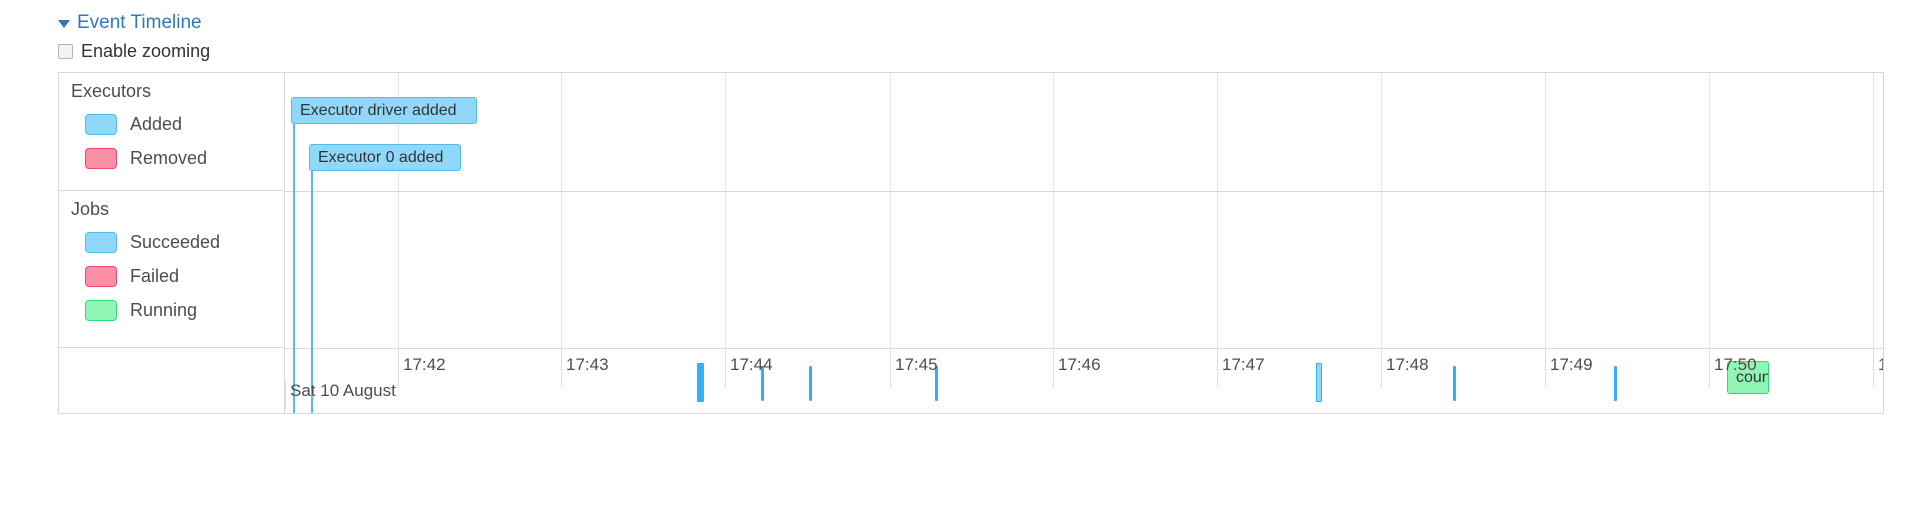 The image size is (1920, 521). I want to click on axis-tick-label: 17:50, so click(1735, 364).